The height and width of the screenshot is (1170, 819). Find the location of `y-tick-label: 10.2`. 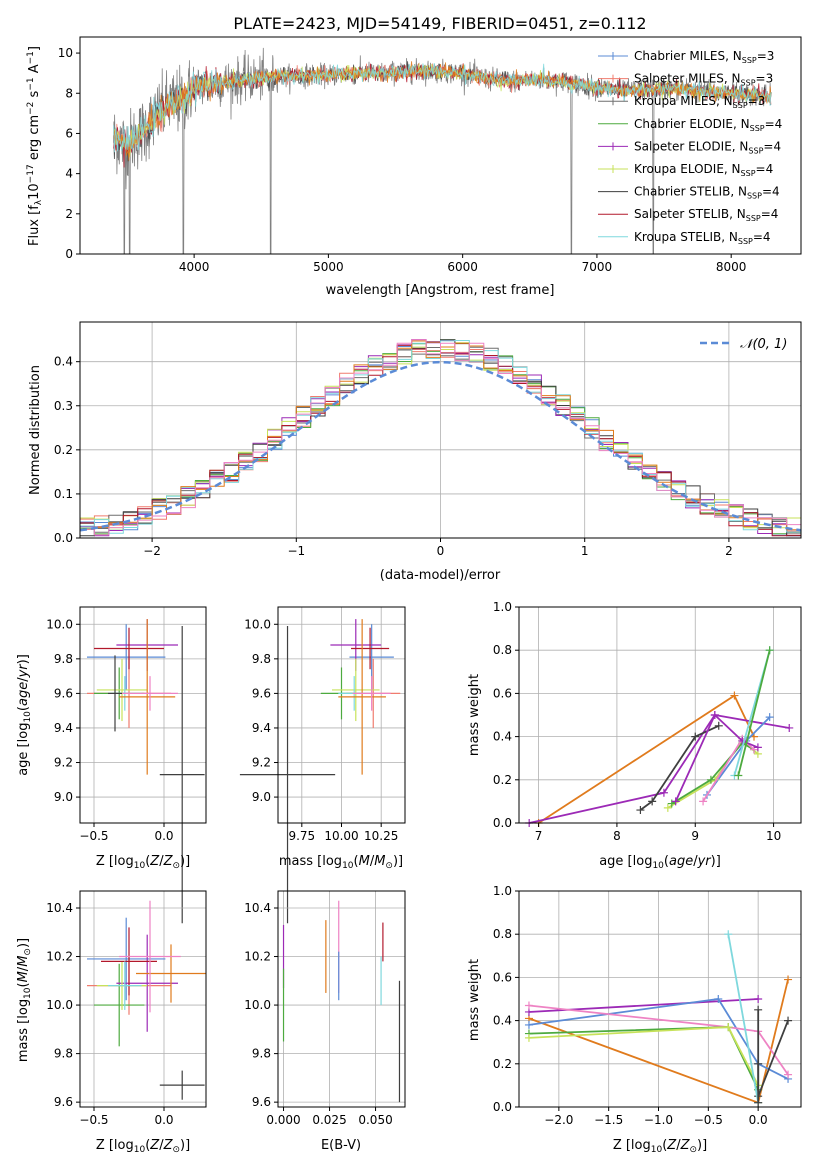

y-tick-label: 10.2 is located at coordinates (59, 957).